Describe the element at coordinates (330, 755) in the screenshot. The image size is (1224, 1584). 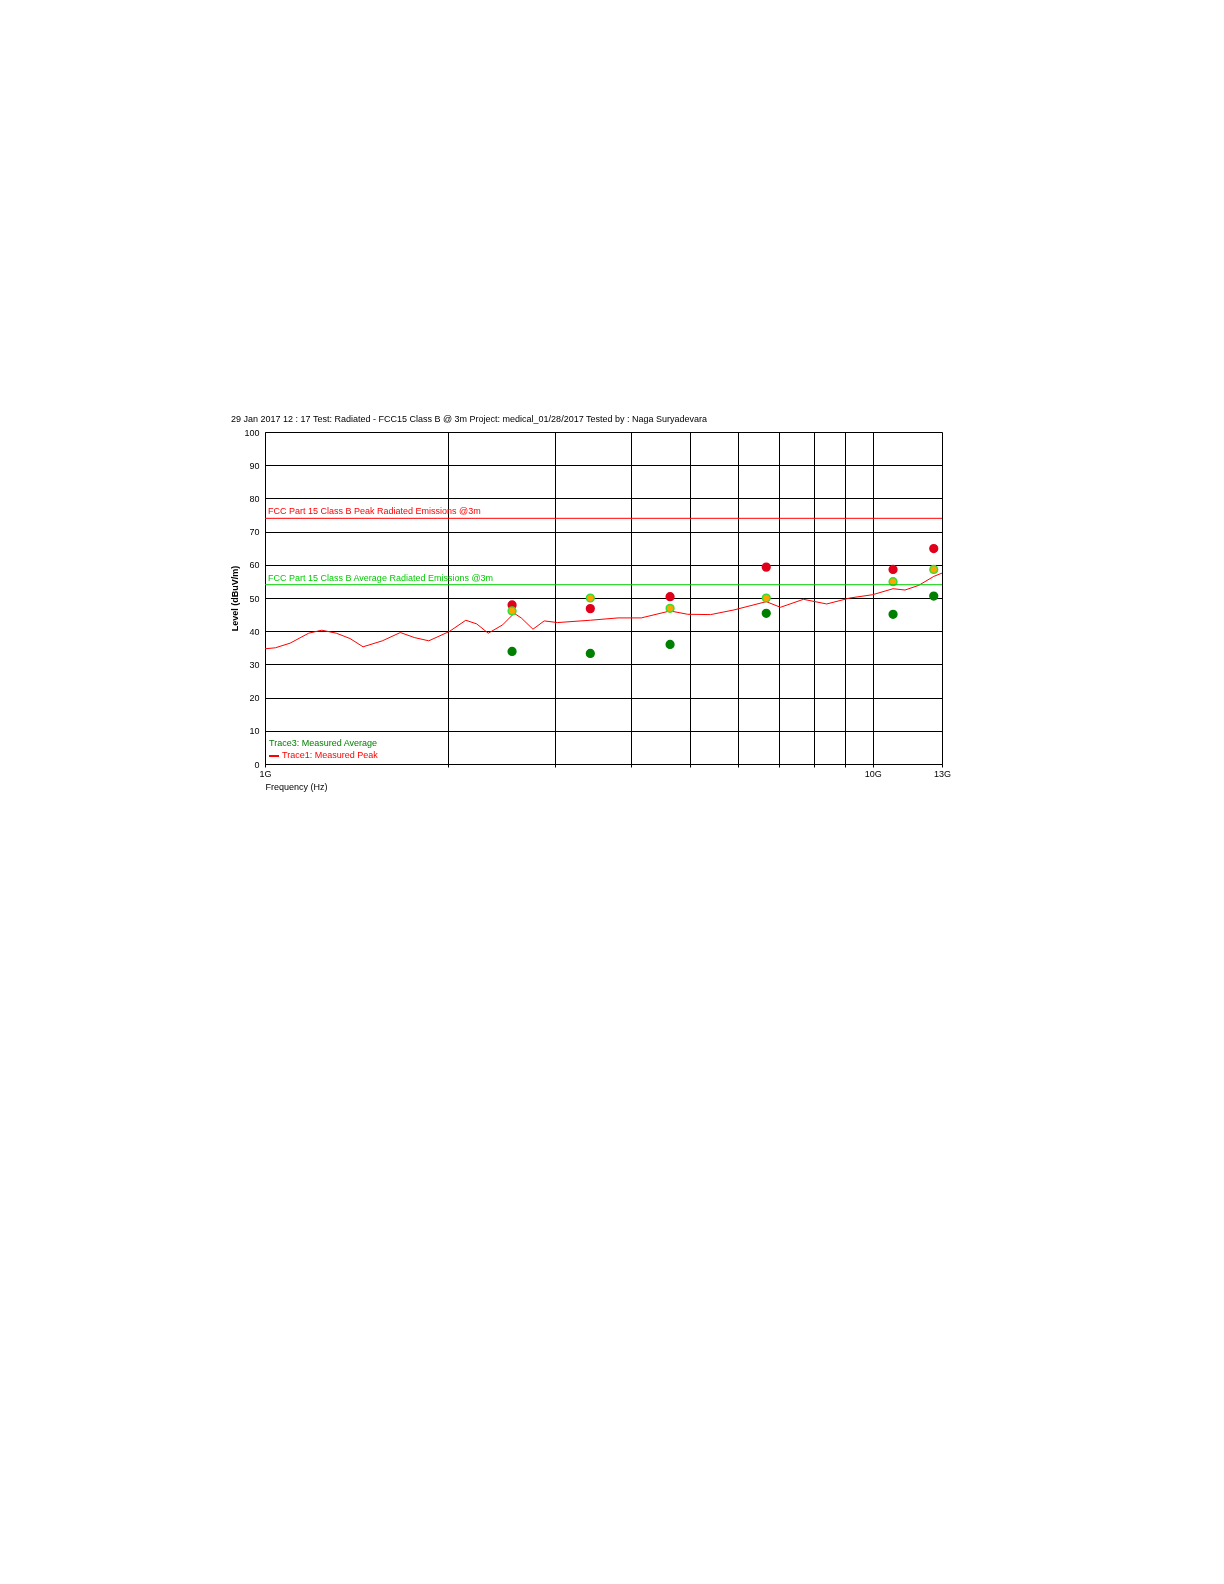
I see `legend-label: Trace1: Measured Peak` at that location.